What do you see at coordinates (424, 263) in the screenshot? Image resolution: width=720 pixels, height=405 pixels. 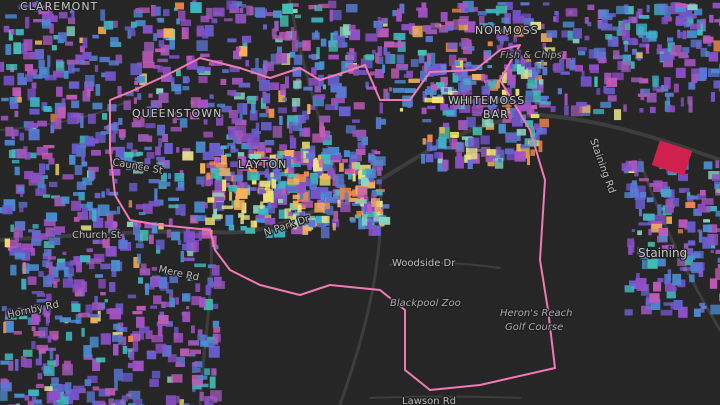 I see `road-label: Woodside Dr` at bounding box center [424, 263].